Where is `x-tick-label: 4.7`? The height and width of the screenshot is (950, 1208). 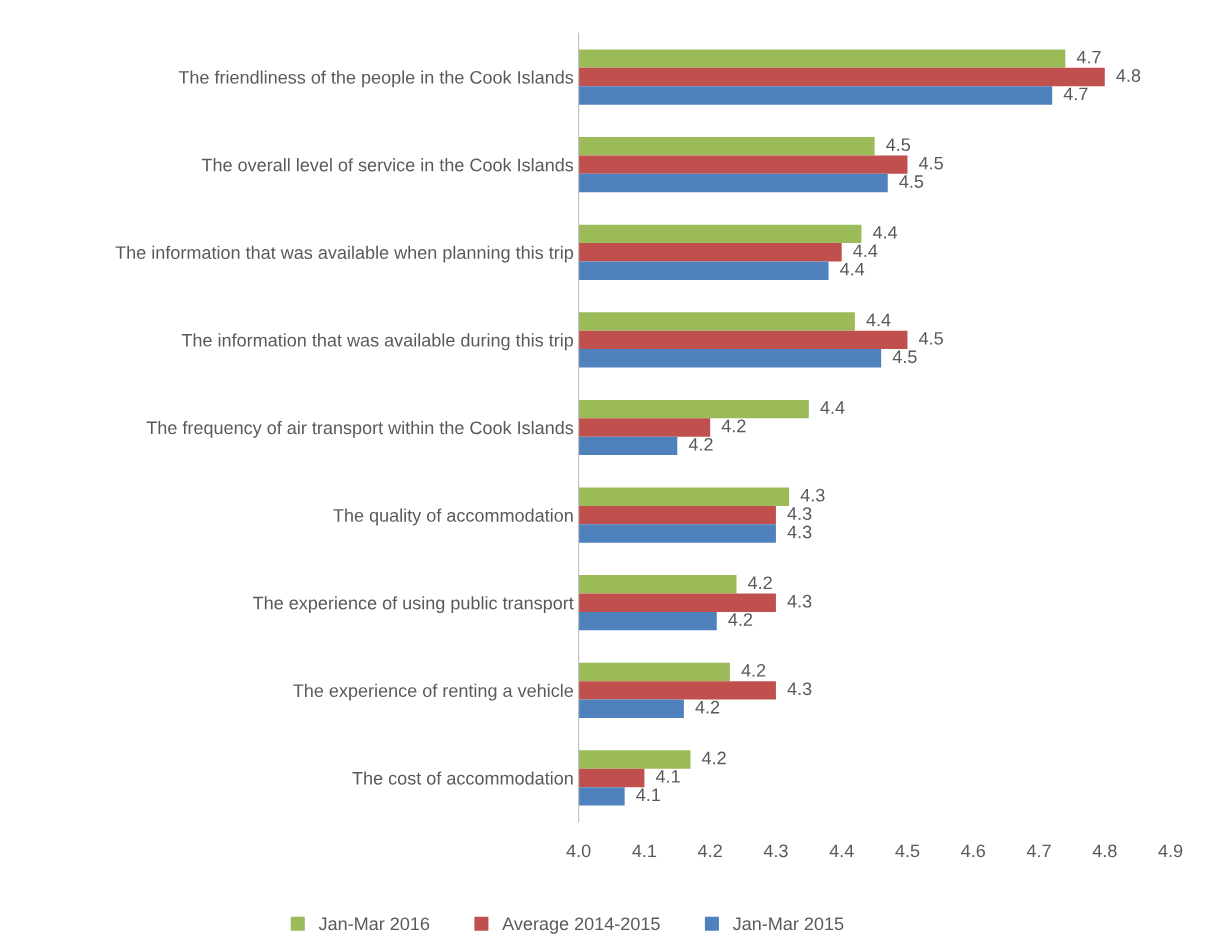
x-tick-label: 4.7 is located at coordinates (1038, 851).